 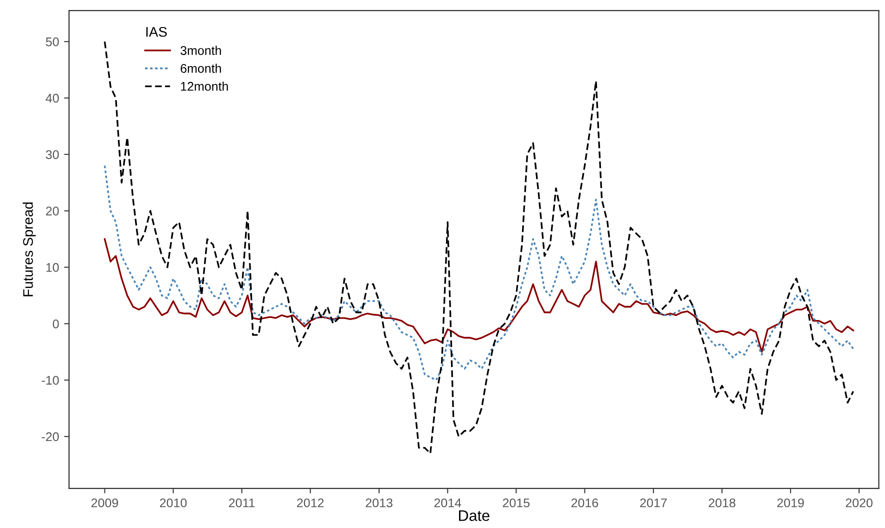 I want to click on x-tick-label: 2019, so click(x=790, y=503).